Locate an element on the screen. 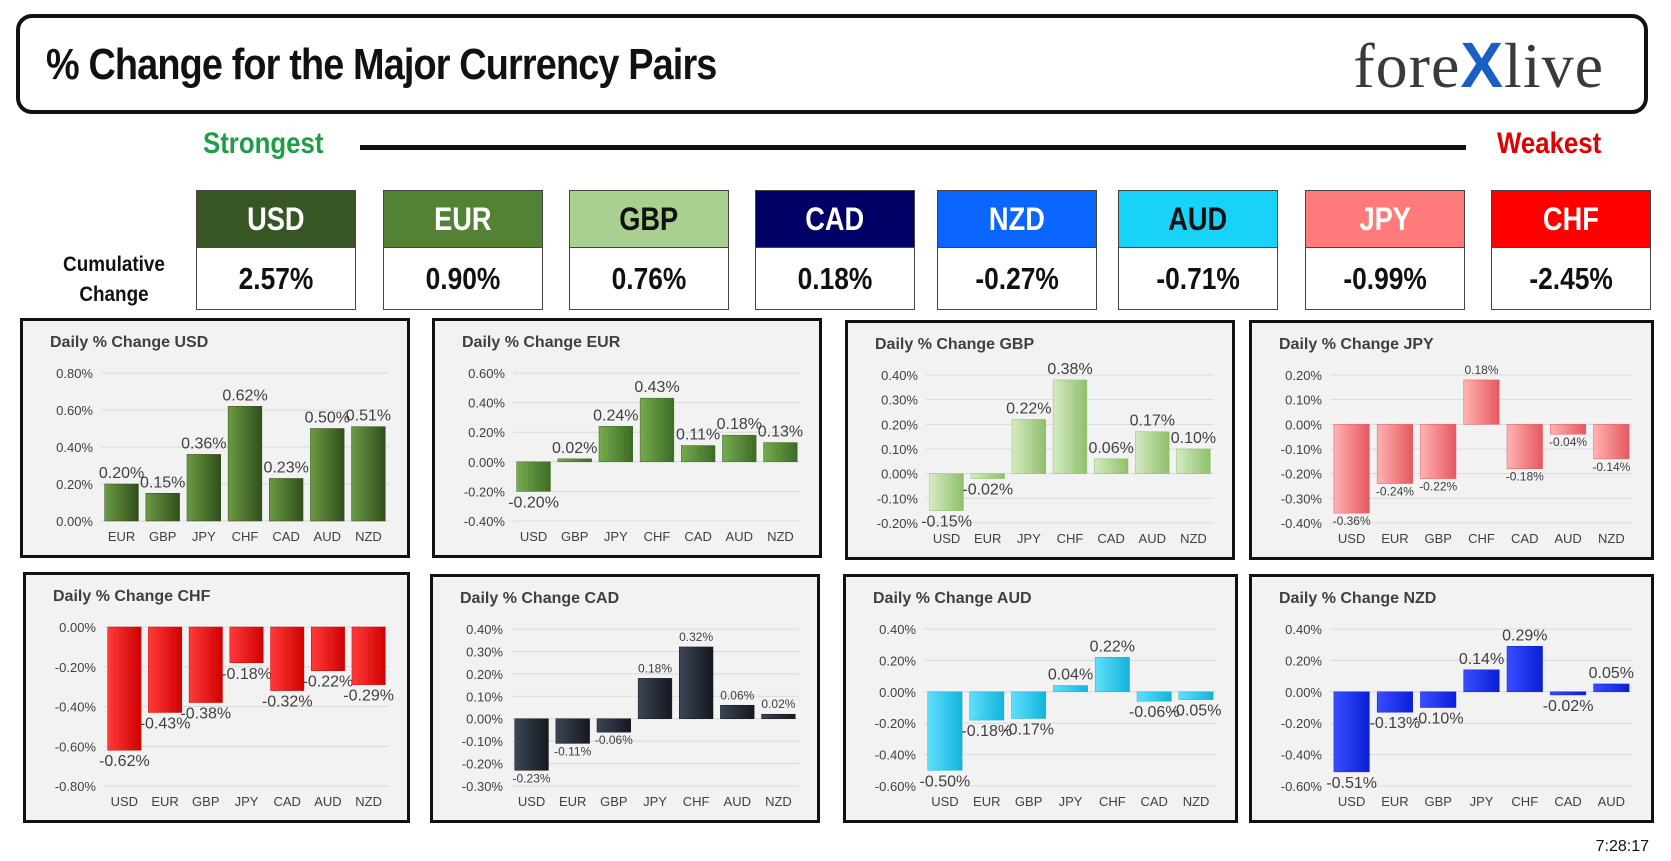  chart-title: Daily % Change JPY is located at coordinates (1356, 344).